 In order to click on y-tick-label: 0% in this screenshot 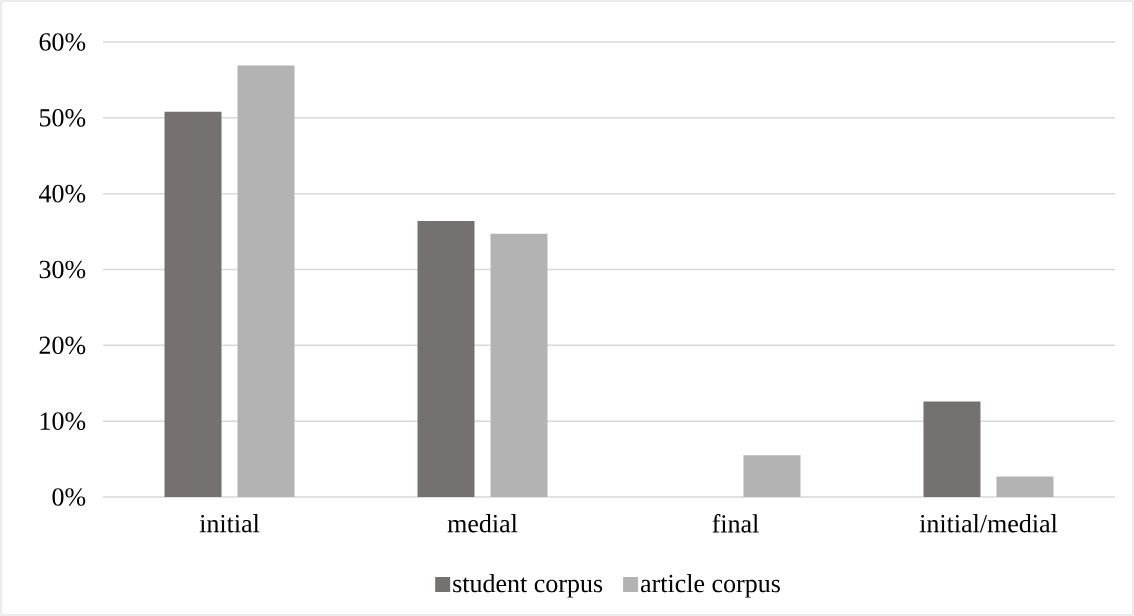, I will do `click(69, 497)`.